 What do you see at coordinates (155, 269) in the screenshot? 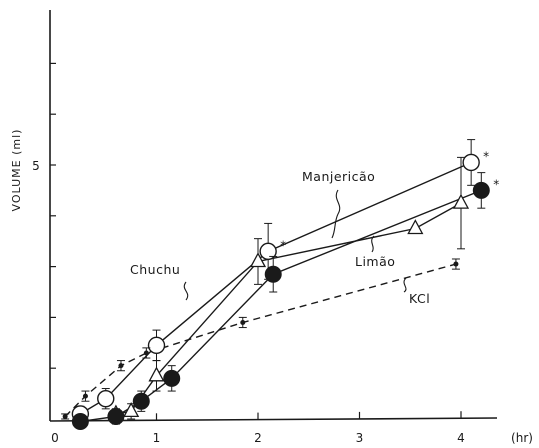
I see `annotation-label: Chuchu` at bounding box center [155, 269].